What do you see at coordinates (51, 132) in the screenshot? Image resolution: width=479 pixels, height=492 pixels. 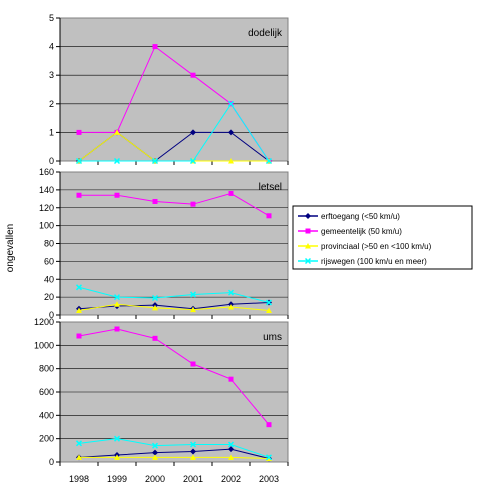 I see `y-tick-label: 1` at bounding box center [51, 132].